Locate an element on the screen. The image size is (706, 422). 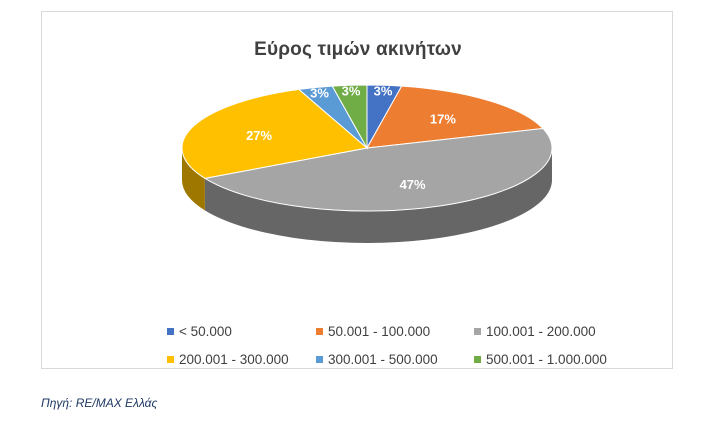
legend-item-500001-1000000: 500.001 - 1.000.000 is located at coordinates (540, 359).